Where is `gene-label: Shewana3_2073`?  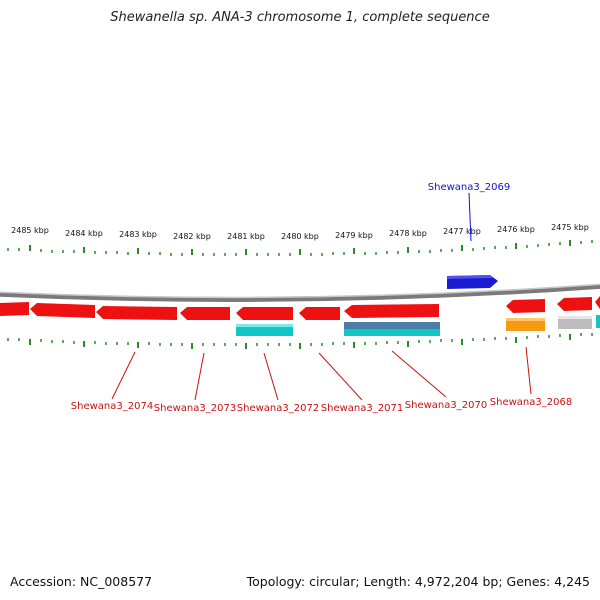 gene-label: Shewana3_2073 is located at coordinates (195, 408).